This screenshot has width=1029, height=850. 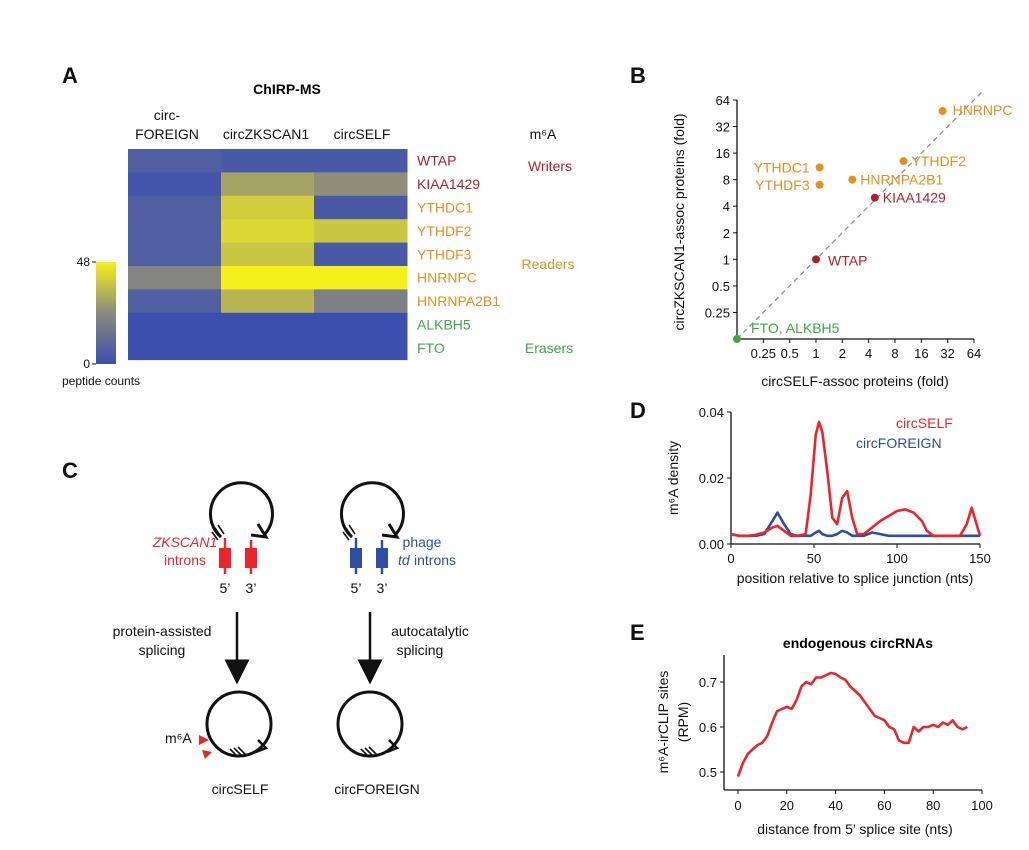 What do you see at coordinates (726, 206) in the screenshot?
I see `b-y-tick-label: 4` at bounding box center [726, 206].